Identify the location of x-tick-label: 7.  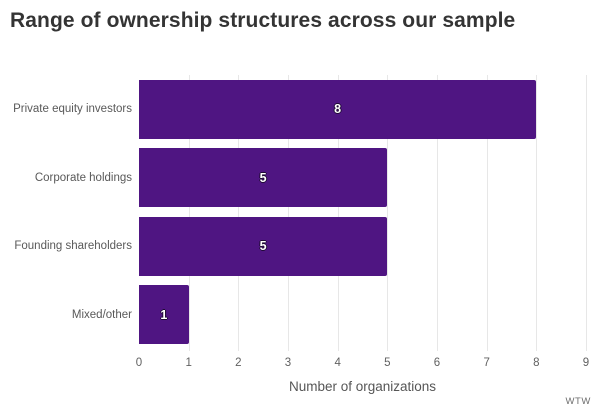
(486, 363).